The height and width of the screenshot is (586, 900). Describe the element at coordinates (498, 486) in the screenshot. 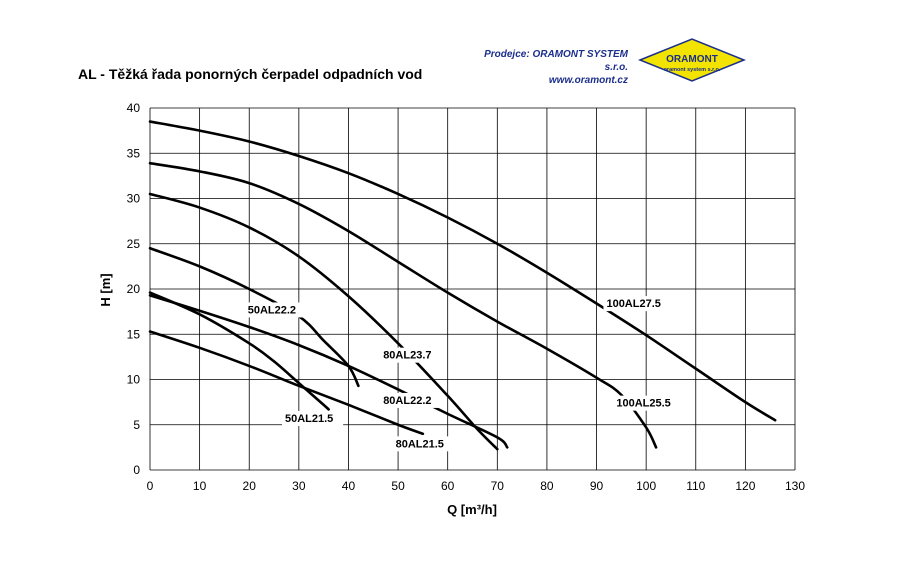

I see `x-tick-label: 70` at that location.